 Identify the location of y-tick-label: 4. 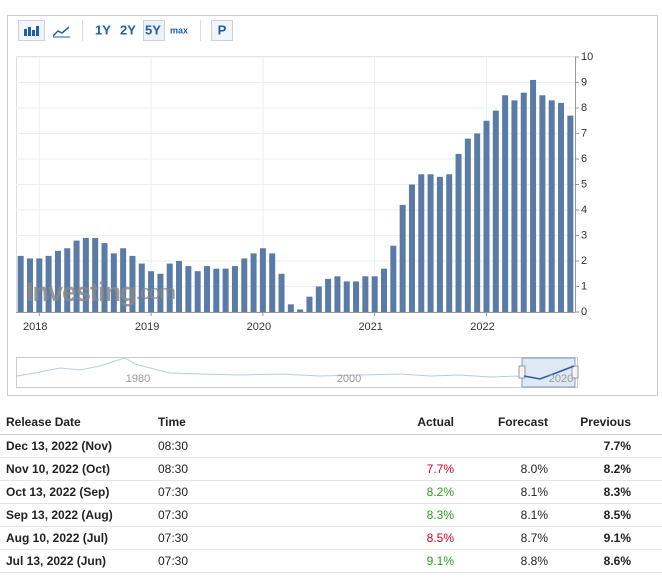
(584, 210).